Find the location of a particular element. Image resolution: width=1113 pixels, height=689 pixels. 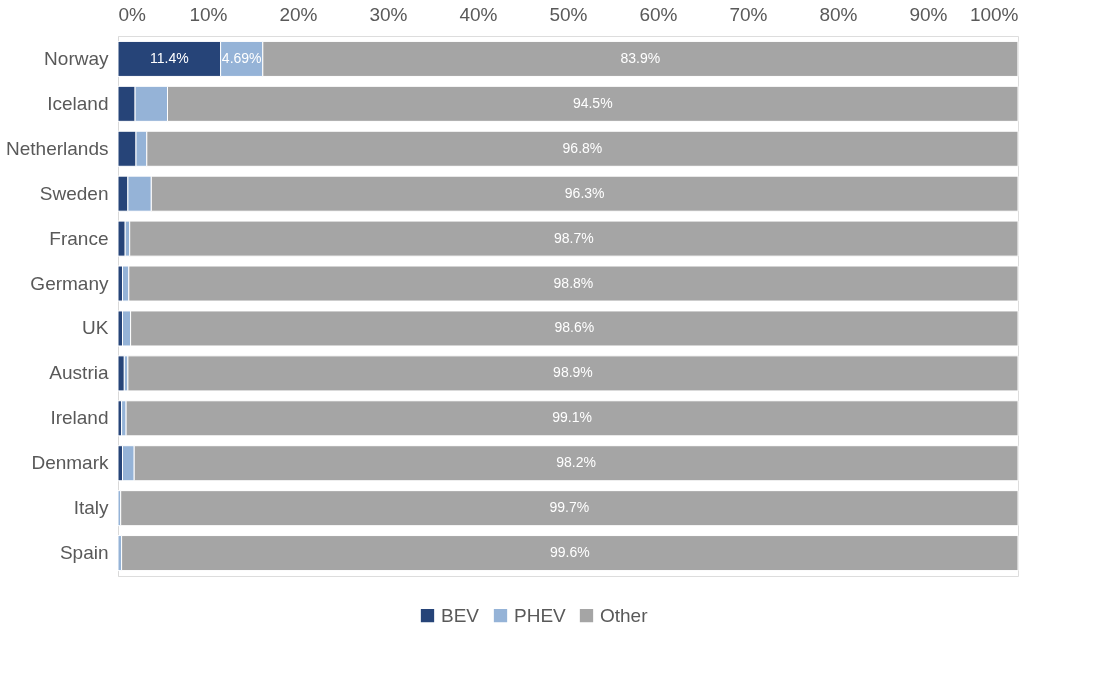

data-label: 96.8% is located at coordinates (582, 147).